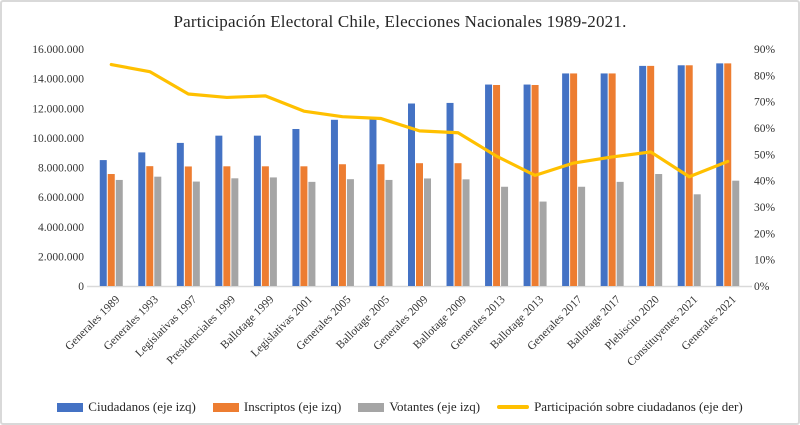 This screenshot has height=425, width=800. What do you see at coordinates (70, 407) in the screenshot?
I see `legend-bar-swatch-ciudadanos` at bounding box center [70, 407].